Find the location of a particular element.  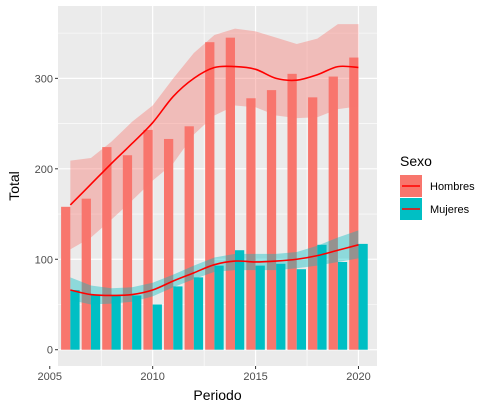

x-tick-label: 2010 is located at coordinates (152, 377).